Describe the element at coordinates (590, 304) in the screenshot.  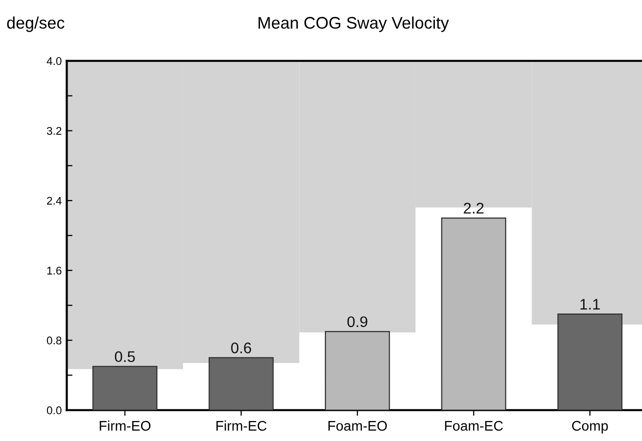
I see `data-label: 1.1` at that location.